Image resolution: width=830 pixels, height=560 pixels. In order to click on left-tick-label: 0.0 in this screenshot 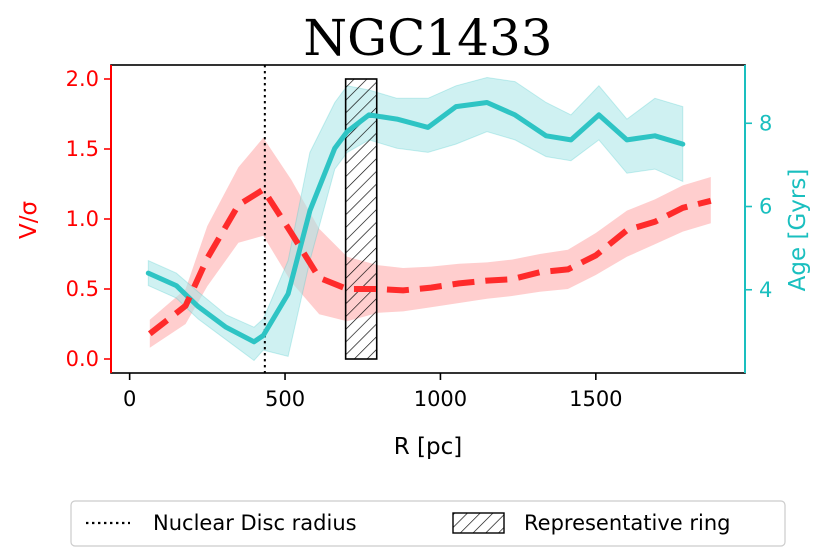, I will do `click(82, 359)`.